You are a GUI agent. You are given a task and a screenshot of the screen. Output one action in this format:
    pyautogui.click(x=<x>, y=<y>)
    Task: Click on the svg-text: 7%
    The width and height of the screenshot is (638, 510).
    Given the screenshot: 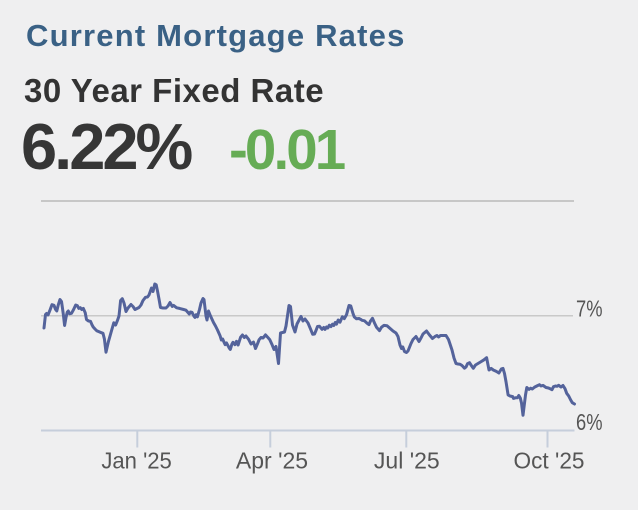 What is the action you would take?
    pyautogui.click(x=589, y=309)
    